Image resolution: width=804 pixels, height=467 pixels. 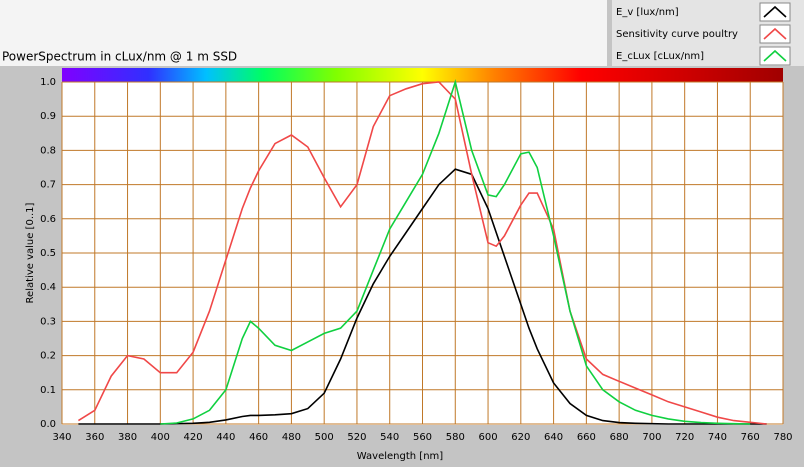 I want to click on y-tick-label: 0.5, so click(x=48, y=253).